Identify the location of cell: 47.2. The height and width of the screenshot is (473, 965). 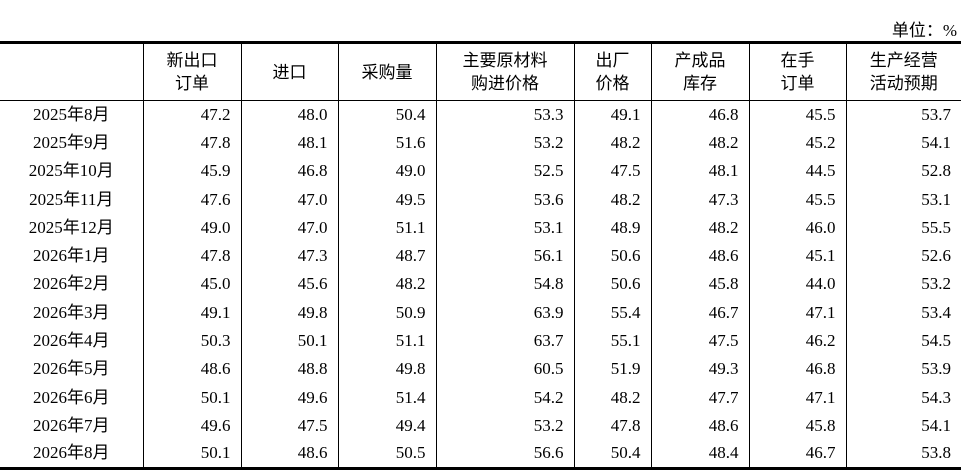
(191, 114).